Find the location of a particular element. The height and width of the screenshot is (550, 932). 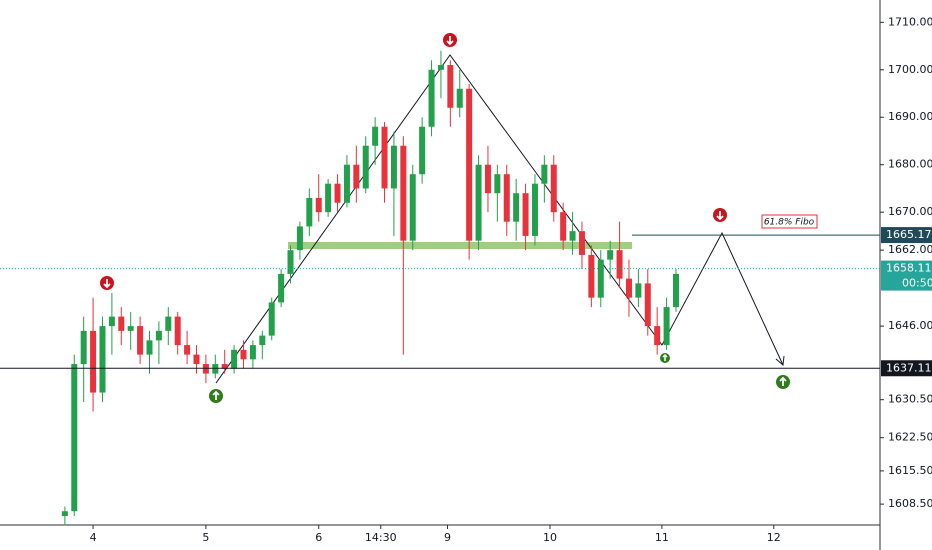

x-tick-label: 11 is located at coordinates (662, 537).